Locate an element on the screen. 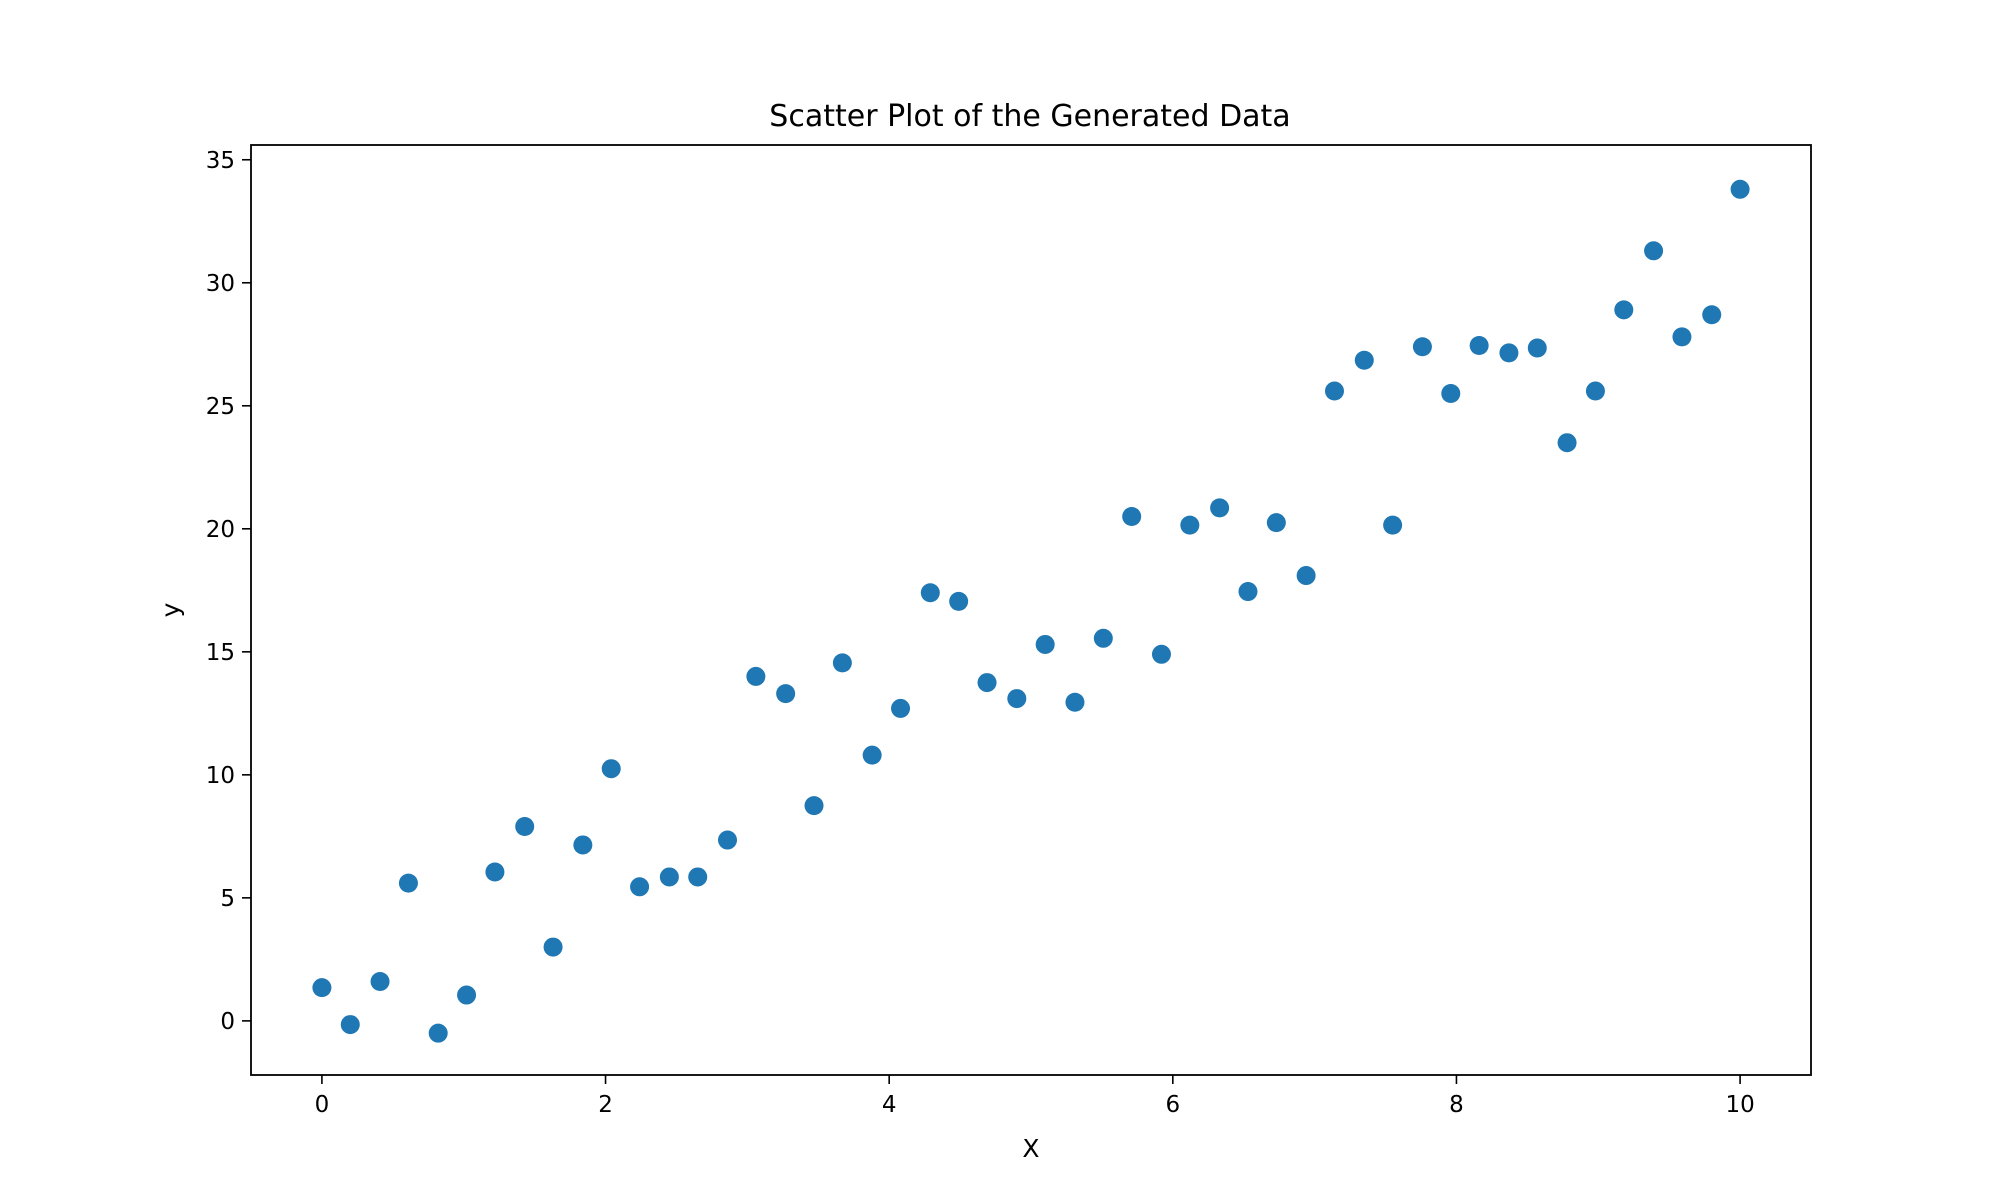 This screenshot has height=1200, width=2000. x-tick-label: 4 is located at coordinates (889, 1105).